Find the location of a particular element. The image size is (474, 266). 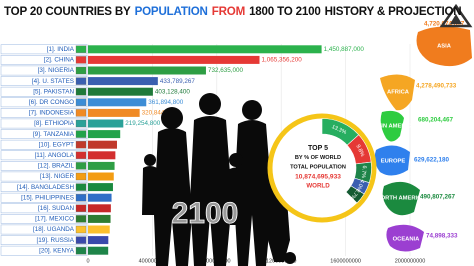

y-tick-label: [5]. PAKISTAN is located at coordinates (53, 91).